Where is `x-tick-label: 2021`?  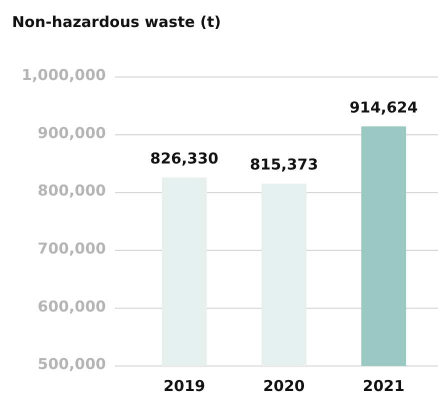 x-tick-label: 2021 is located at coordinates (383, 386).